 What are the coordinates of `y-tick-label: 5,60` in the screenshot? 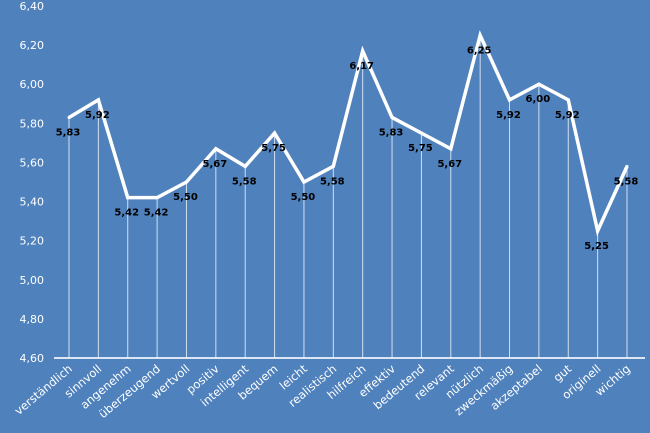 It's located at (32, 162).